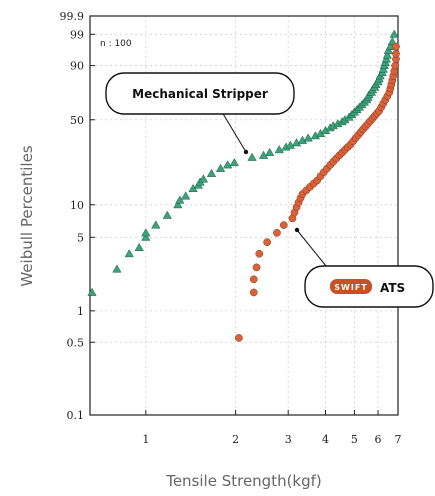 This screenshot has height=496, width=435. I want to click on x-tick-label: 3, so click(288, 439).